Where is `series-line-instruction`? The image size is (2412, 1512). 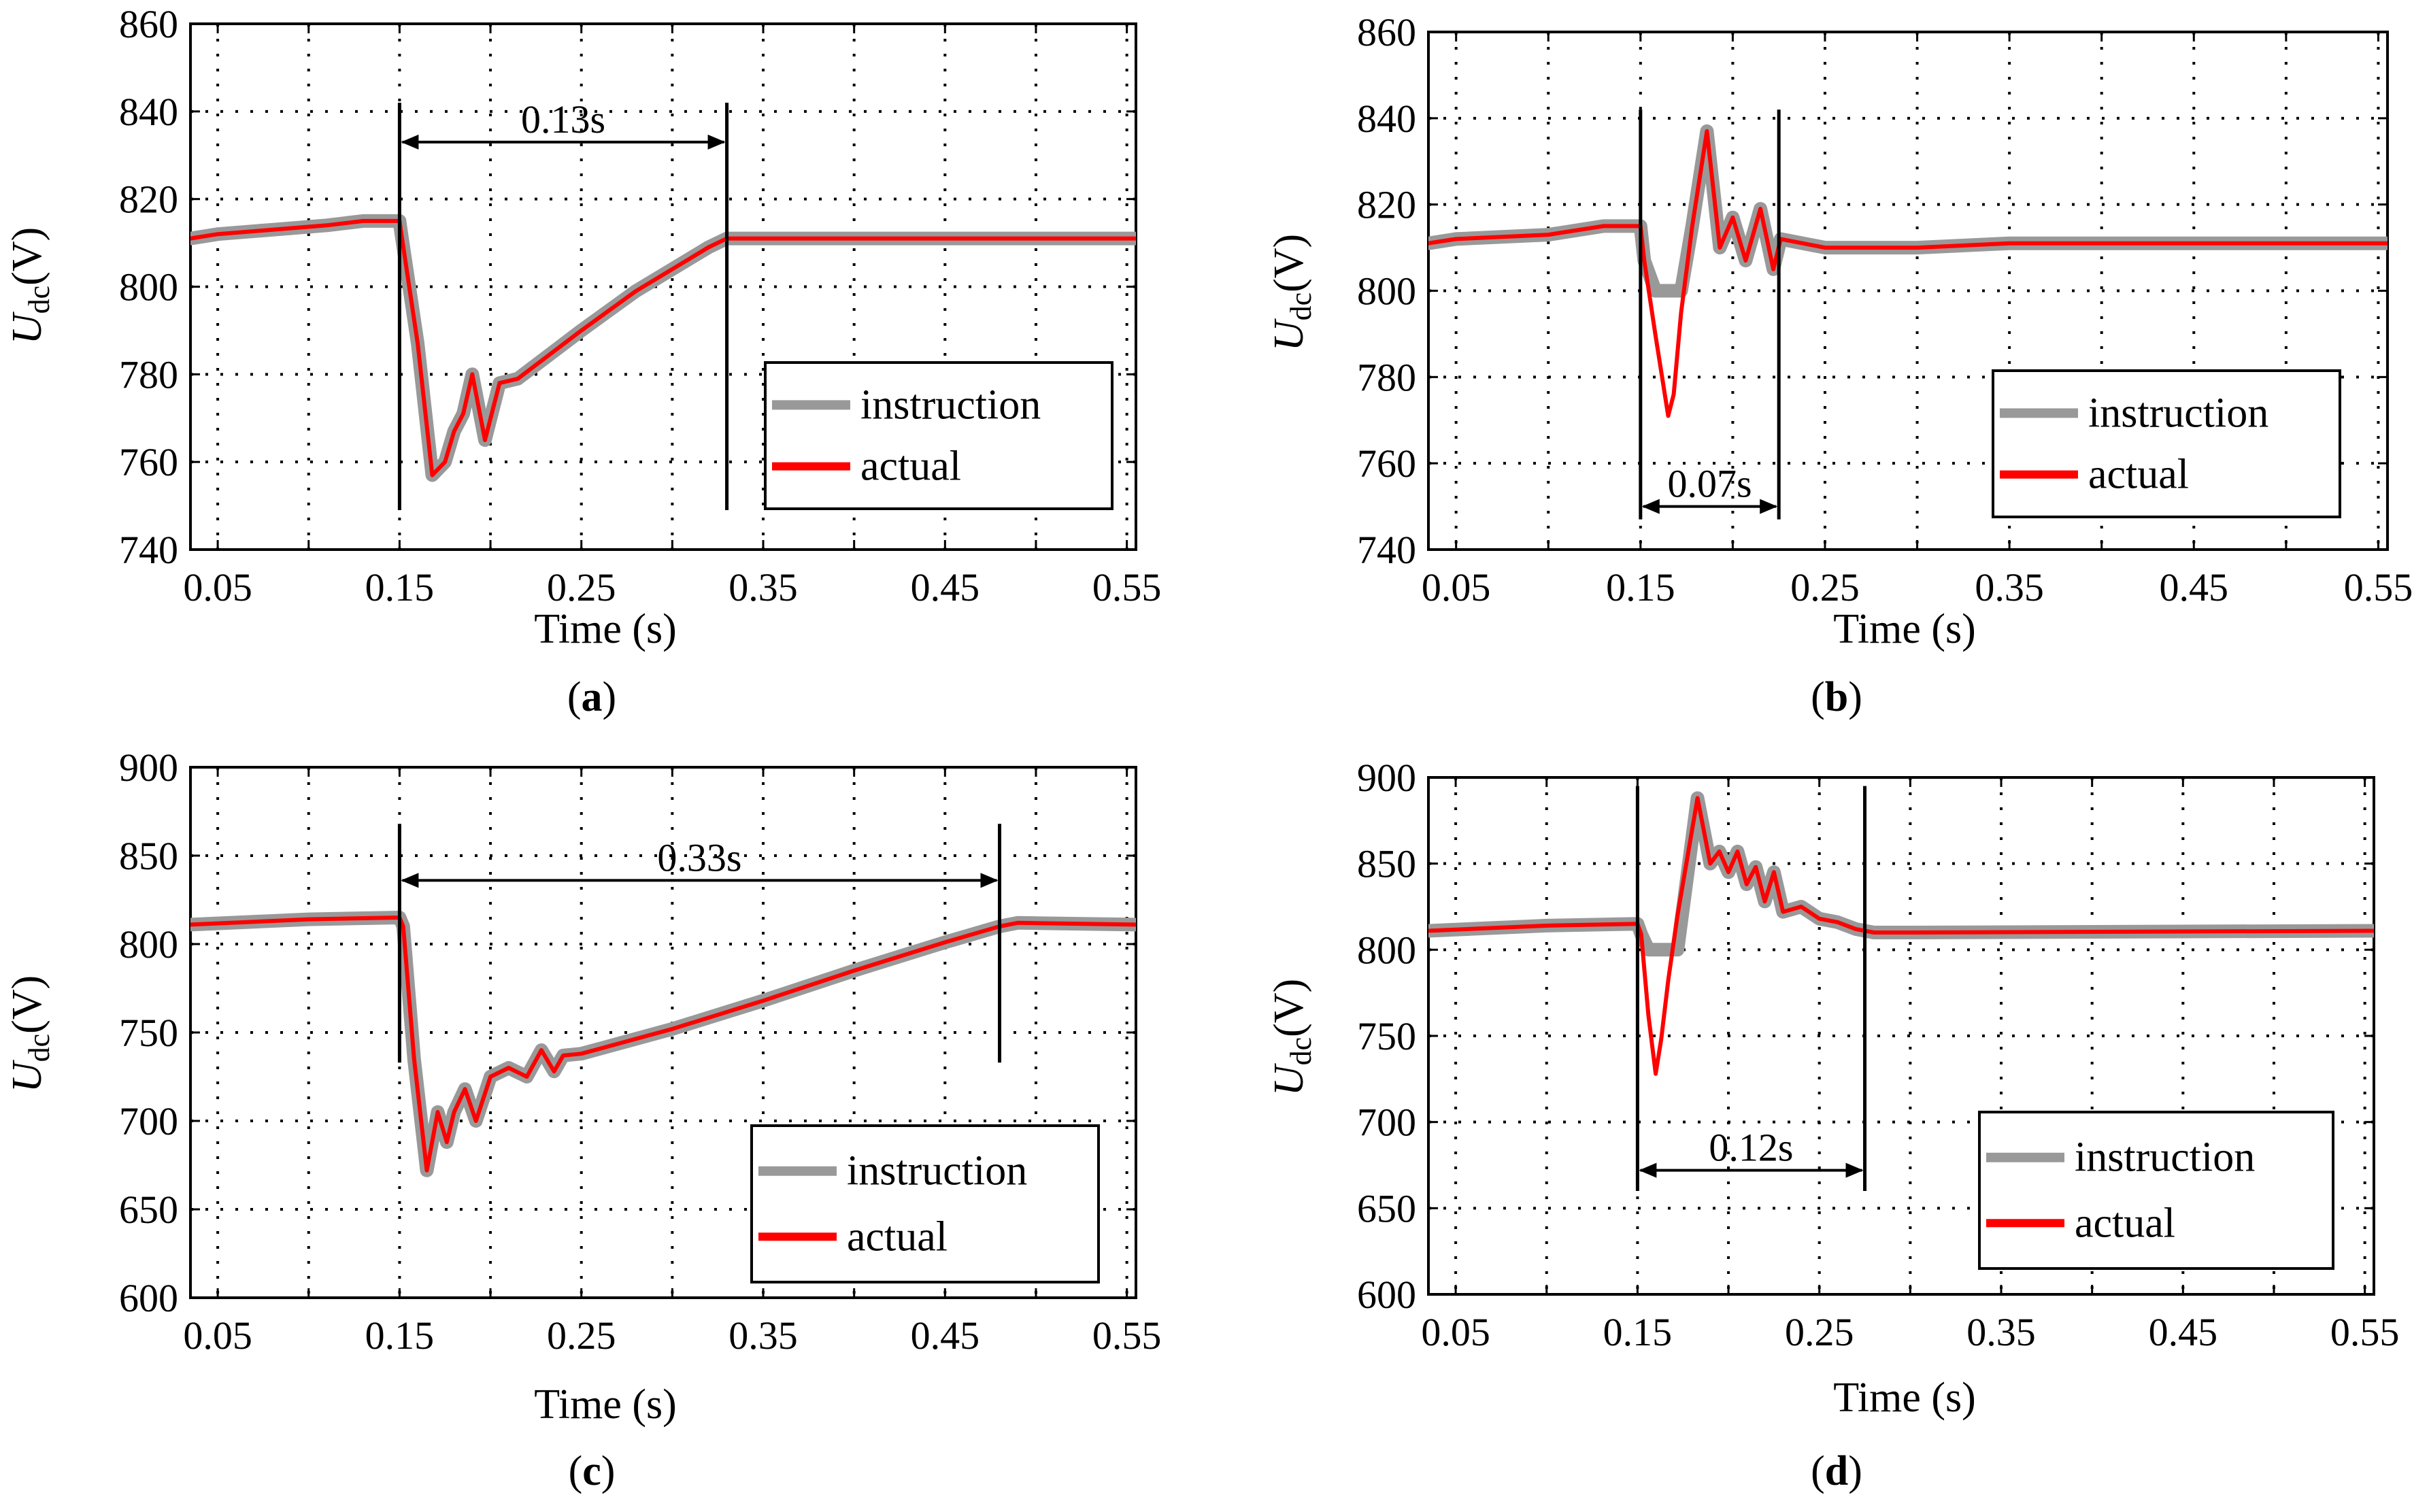
series-line-instruction is located at coordinates (1908, 211).